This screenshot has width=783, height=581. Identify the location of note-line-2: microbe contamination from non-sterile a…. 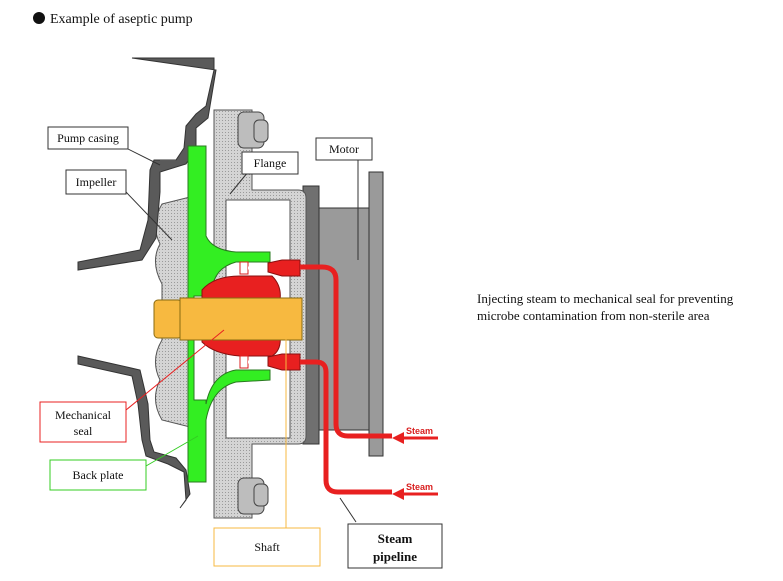
(593, 315).